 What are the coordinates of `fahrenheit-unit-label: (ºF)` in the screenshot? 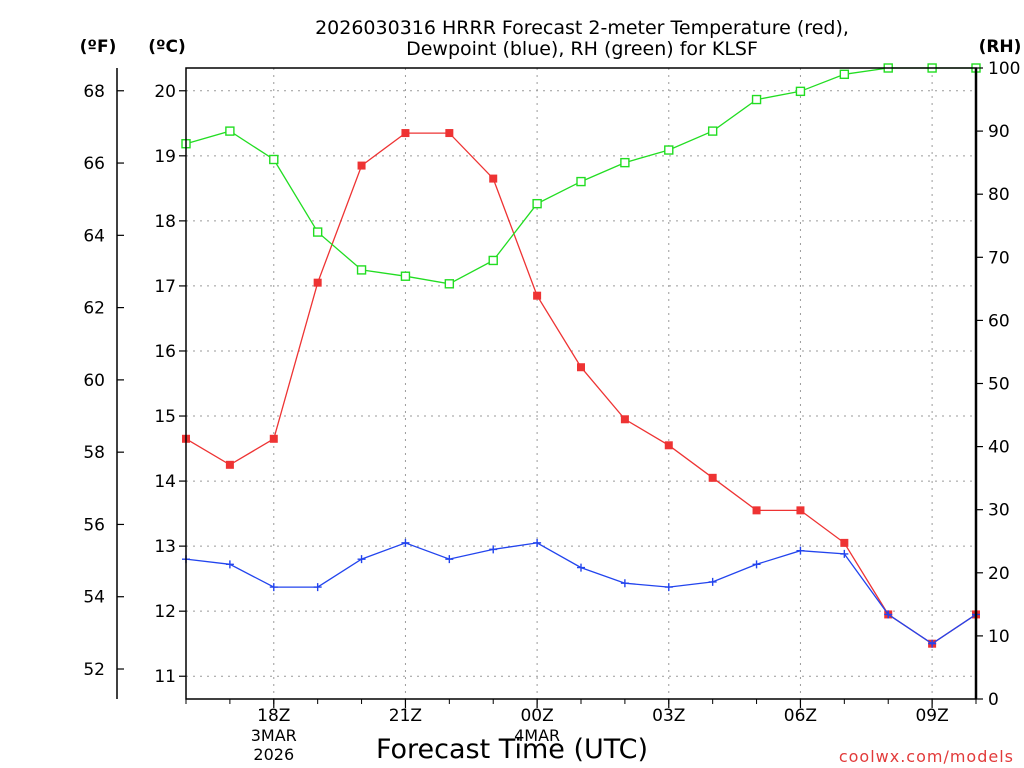 It's located at (98, 47).